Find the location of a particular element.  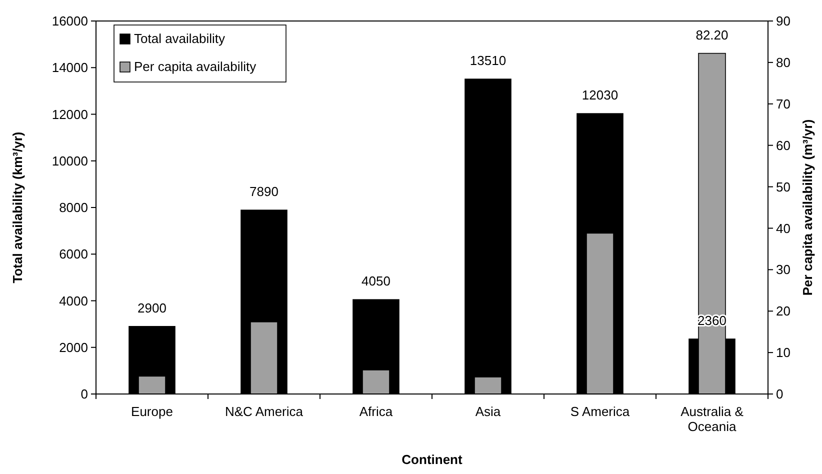

y2-tick-label: 50 is located at coordinates (783, 186).